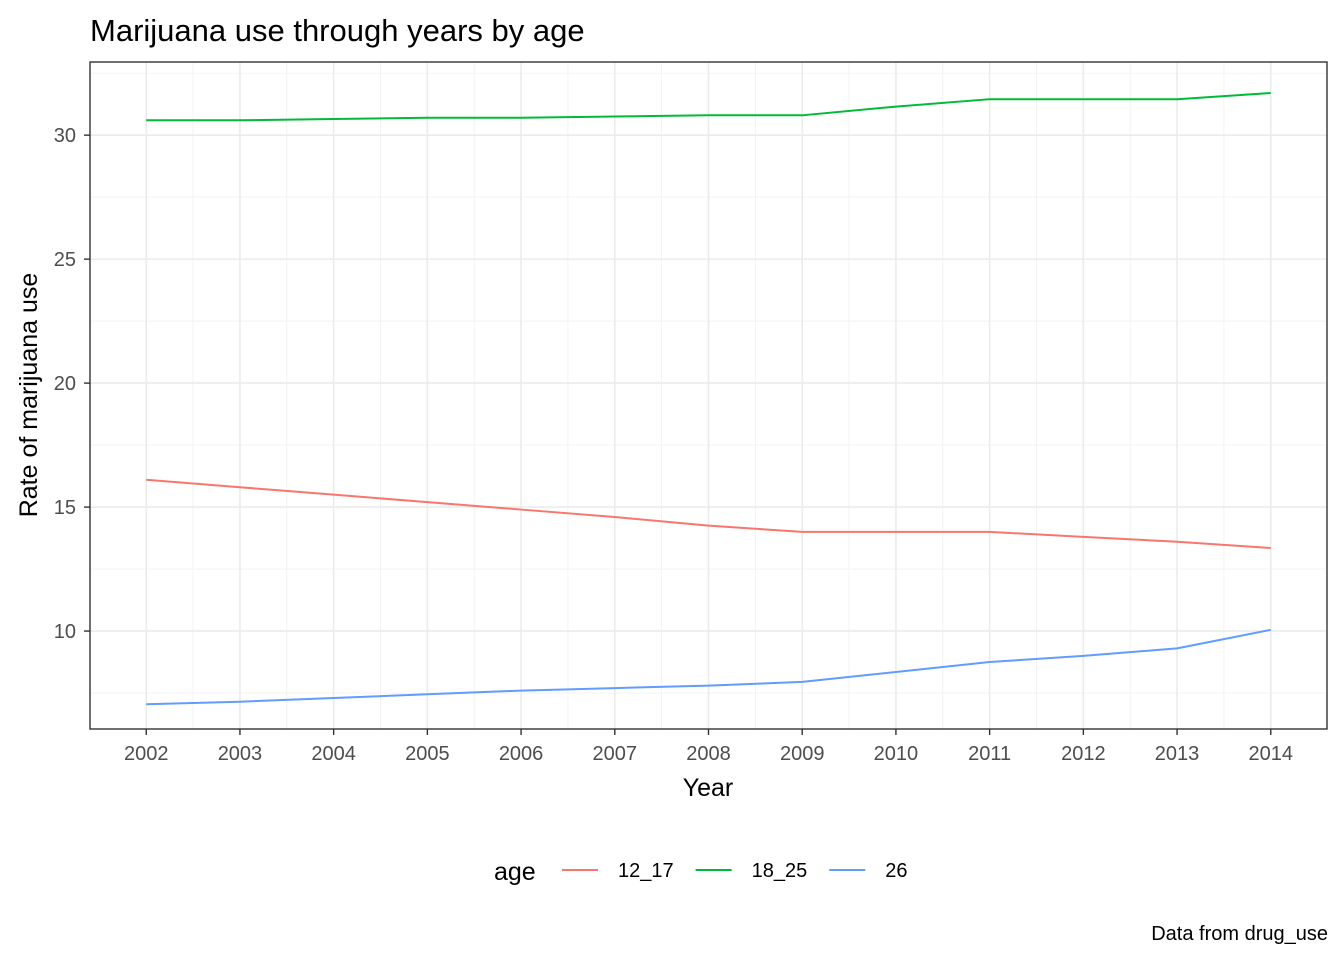 The height and width of the screenshot is (960, 1344). I want to click on y-tick-label: 15, so click(65, 508).